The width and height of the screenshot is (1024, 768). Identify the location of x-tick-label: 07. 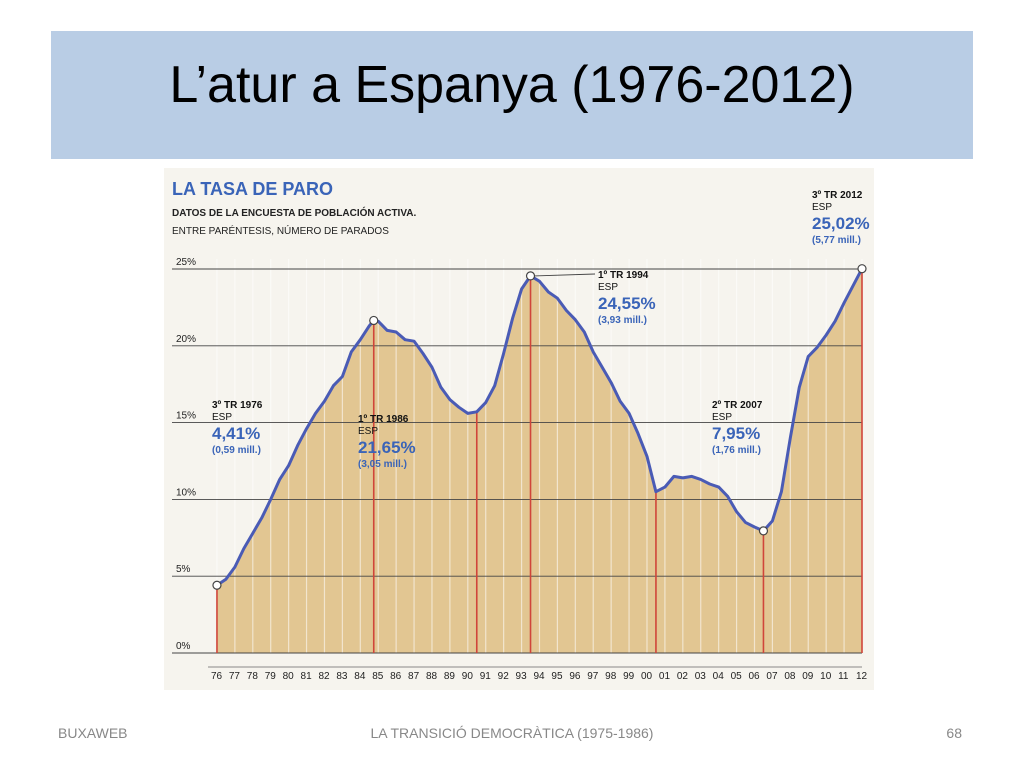
(772, 676).